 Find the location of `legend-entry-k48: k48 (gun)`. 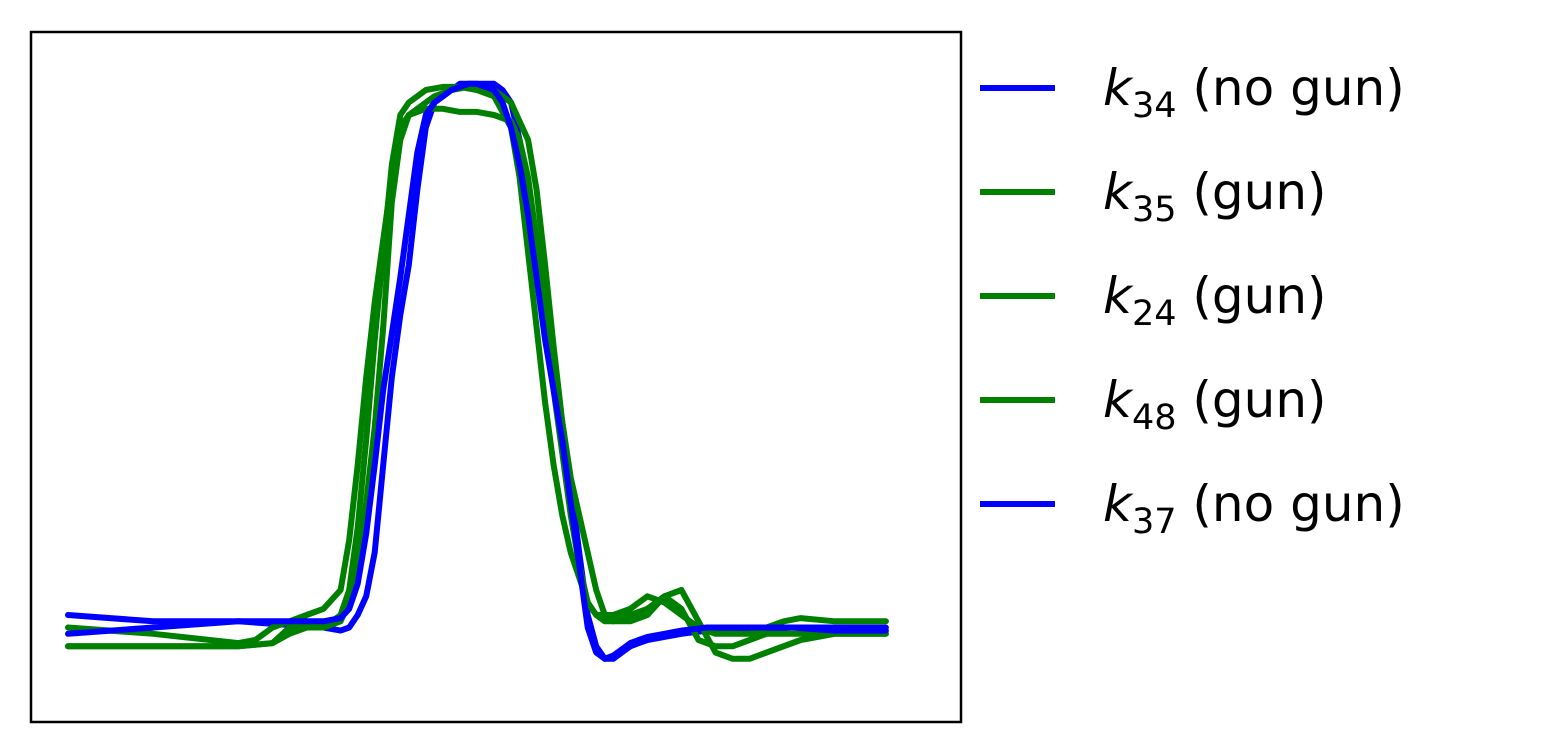

legend-entry-k48: k48 (gun) is located at coordinates (1153, 404).